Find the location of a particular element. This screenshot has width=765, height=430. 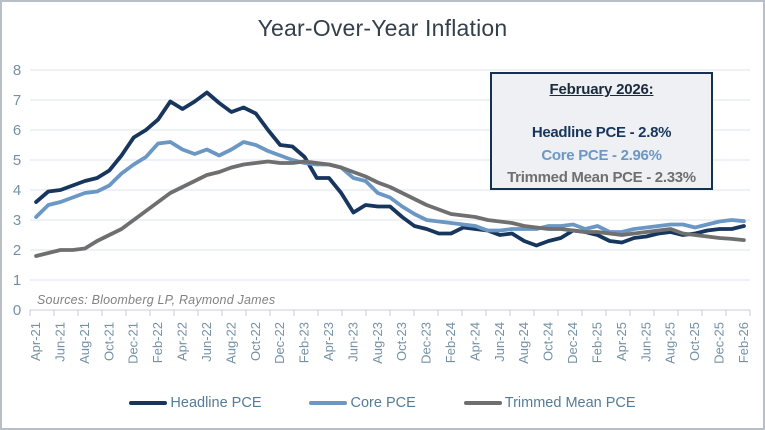

y-axis-tick-label: 8 is located at coordinates (17, 70).